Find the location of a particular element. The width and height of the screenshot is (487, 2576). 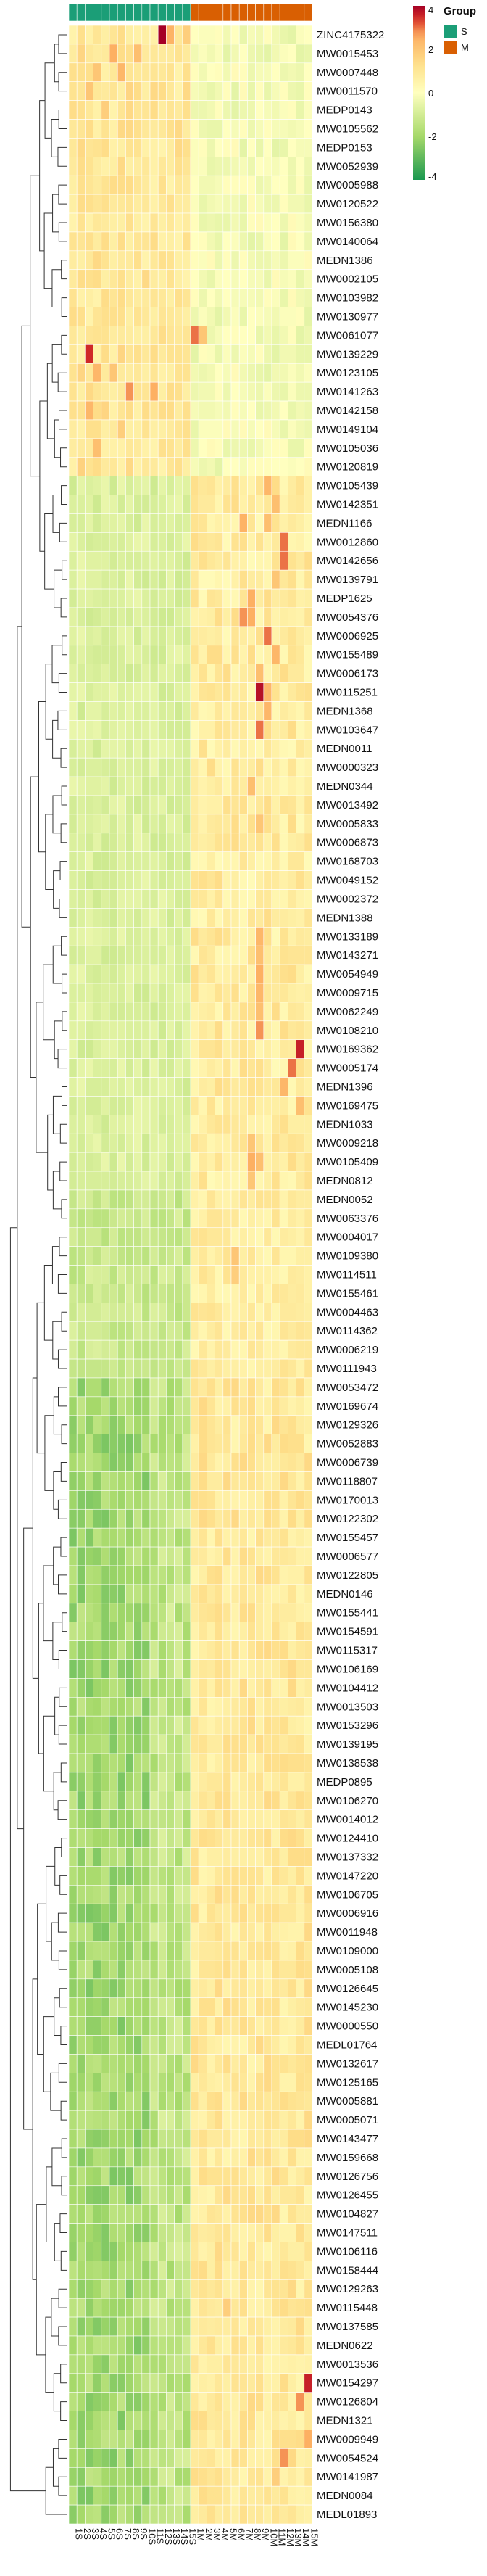

row-label: MW0063376 is located at coordinates (347, 1219).